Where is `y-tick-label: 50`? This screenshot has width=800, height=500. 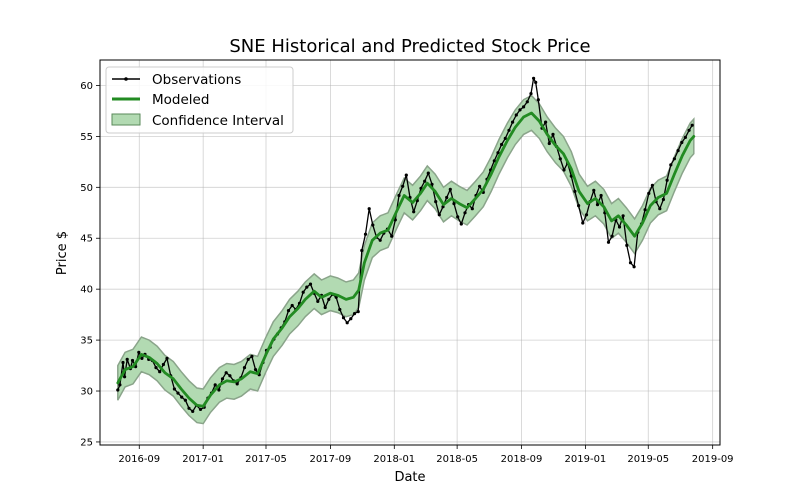
y-tick-label: 50 is located at coordinates (86, 188).